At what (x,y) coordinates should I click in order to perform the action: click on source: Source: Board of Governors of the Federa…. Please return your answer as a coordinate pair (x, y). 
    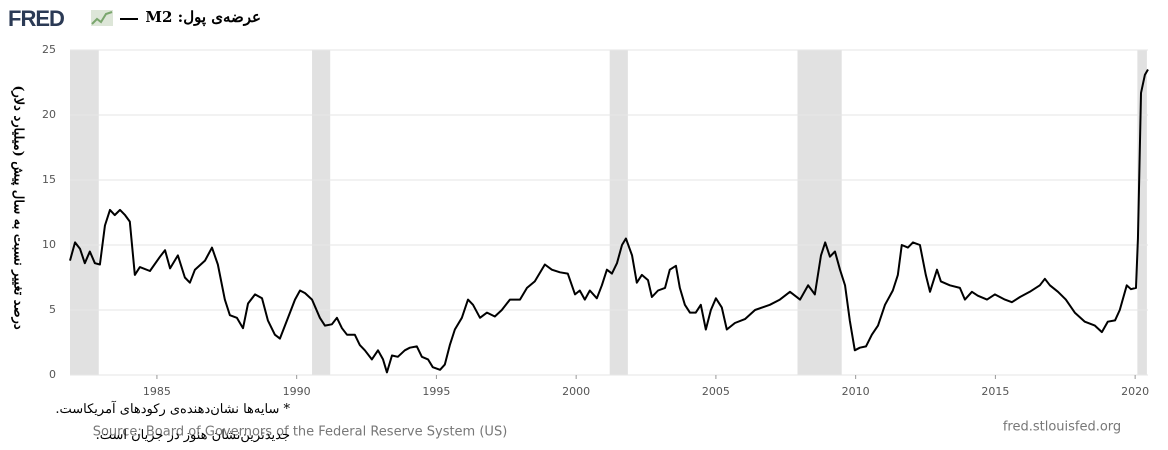
    Looking at the image, I should click on (300, 432).